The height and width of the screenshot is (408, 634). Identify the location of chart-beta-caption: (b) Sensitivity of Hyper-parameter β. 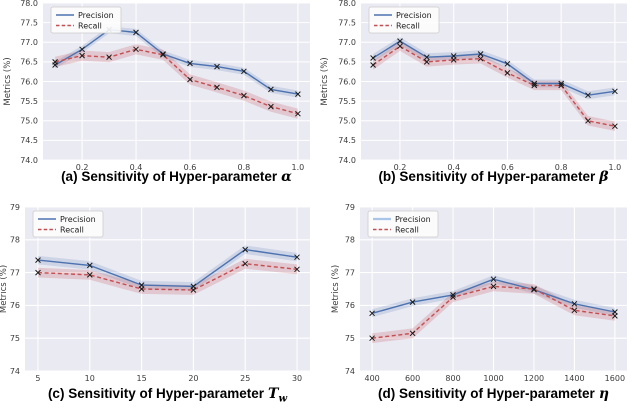
(493, 178).